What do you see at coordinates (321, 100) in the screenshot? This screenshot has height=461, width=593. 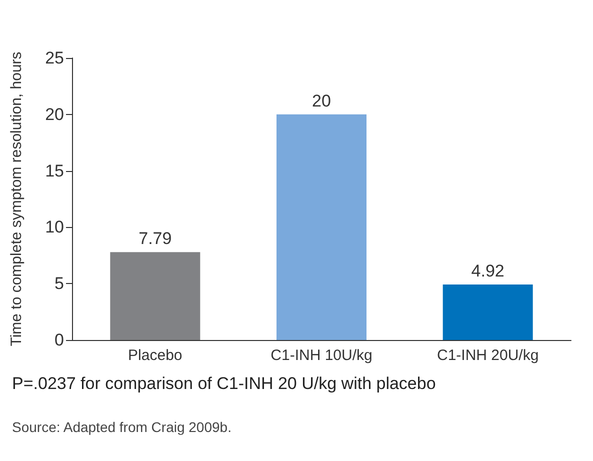 I see `data-label: 20` at bounding box center [321, 100].